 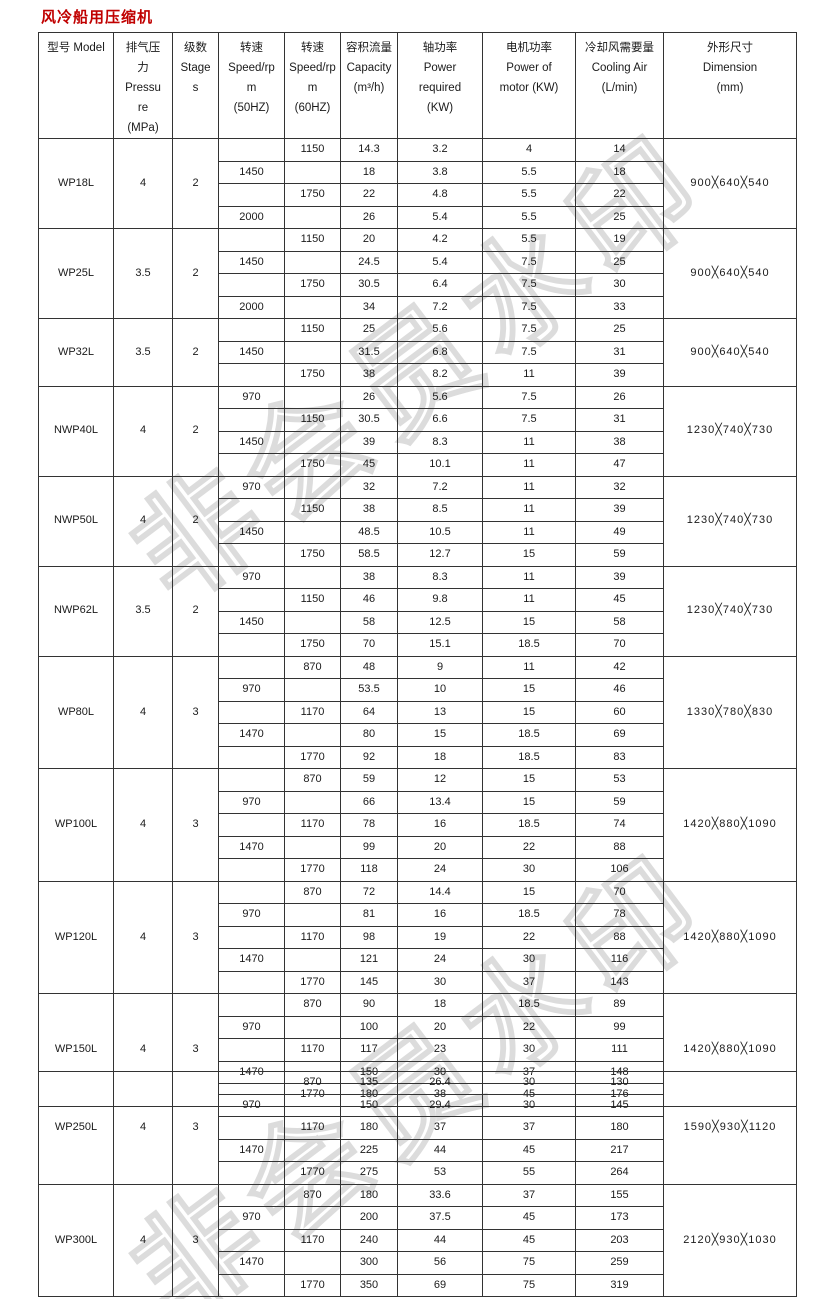 I want to click on table-row: 1450 39 8.3 11 38, so click(x=418, y=442).